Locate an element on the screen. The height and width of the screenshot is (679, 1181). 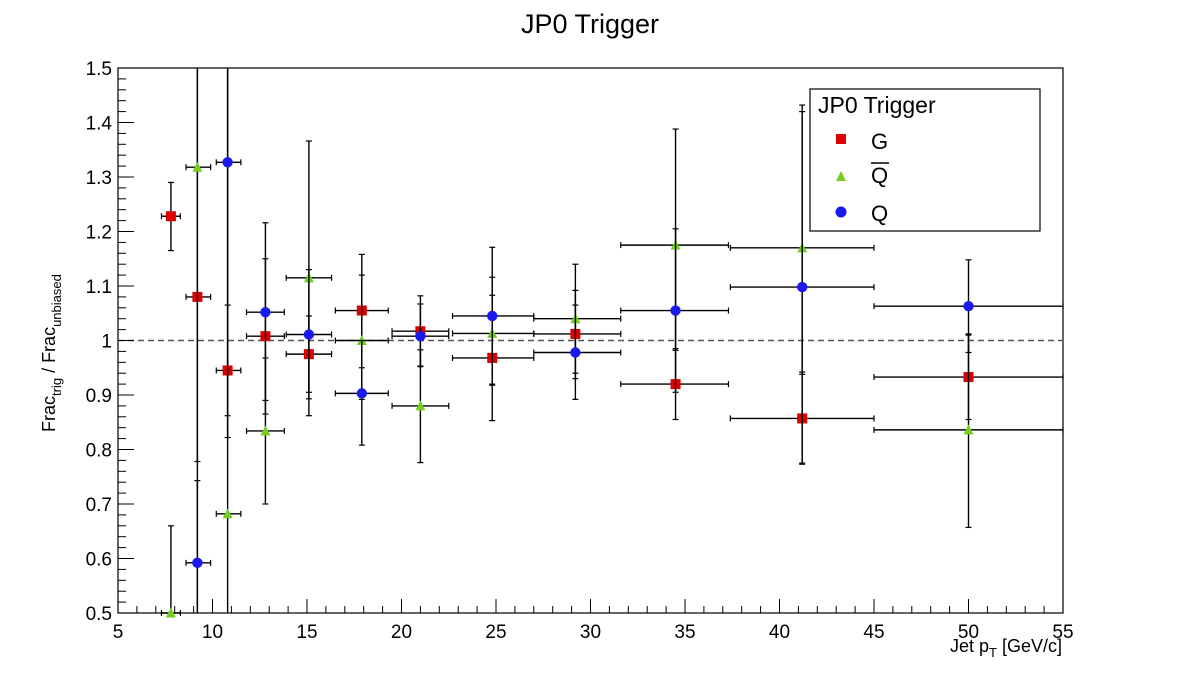
y-tick-label: 0.5 is located at coordinates (99, 614).